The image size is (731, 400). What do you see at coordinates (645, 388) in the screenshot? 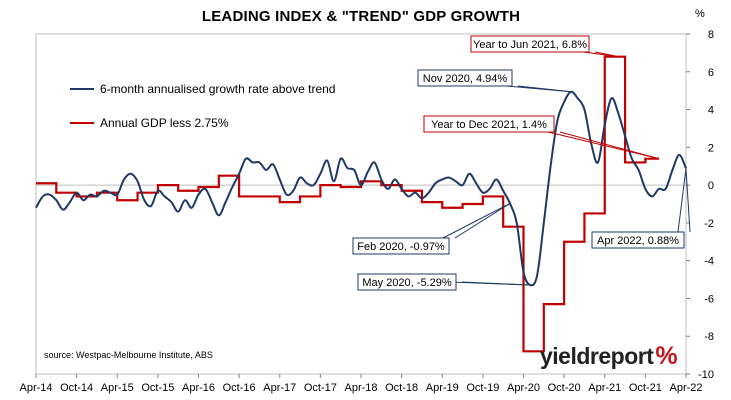
I see `x-tick-label: Oct-21` at bounding box center [645, 388].